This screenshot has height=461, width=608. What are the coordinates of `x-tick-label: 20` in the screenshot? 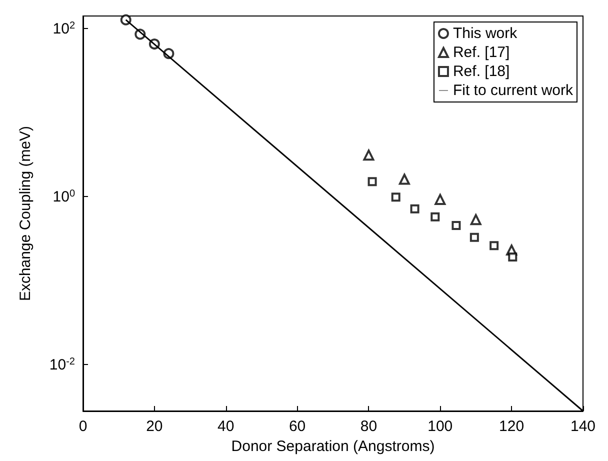 It's located at (154, 426).